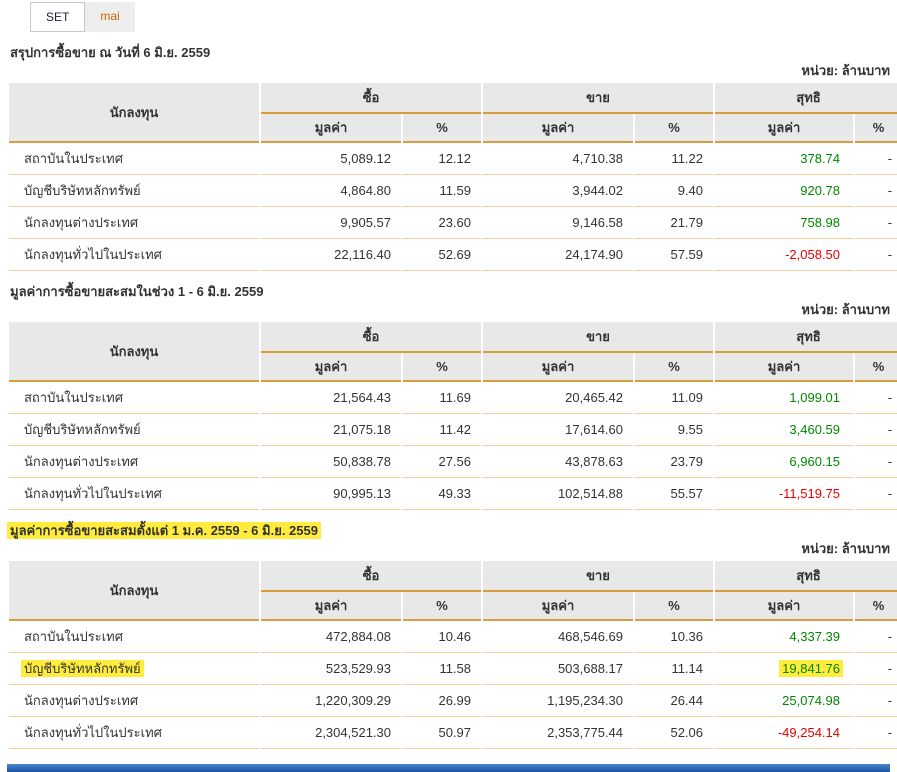 The height and width of the screenshot is (772, 897). Describe the element at coordinates (442, 701) in the screenshot. I see `buy-percent-cell: 26.99` at that location.